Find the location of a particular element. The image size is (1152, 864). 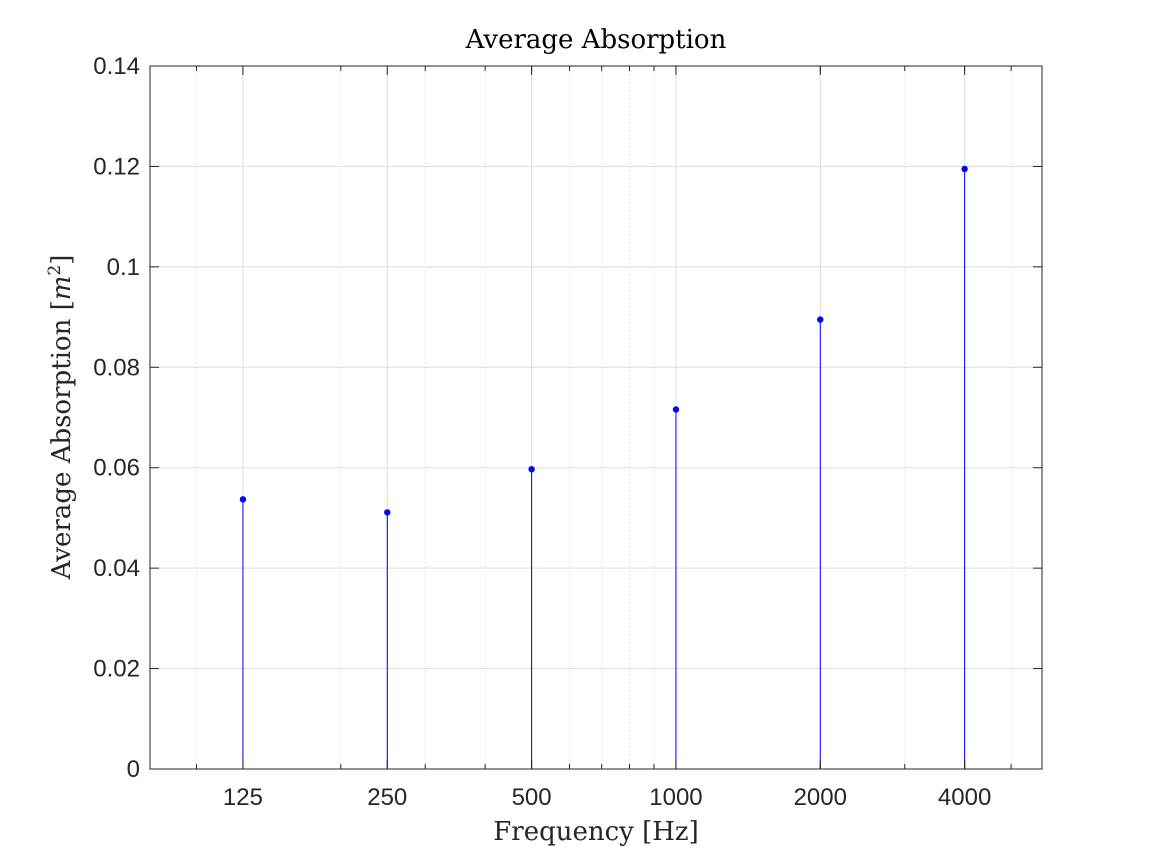

y-axis-label-close: ] is located at coordinates (62, 260).